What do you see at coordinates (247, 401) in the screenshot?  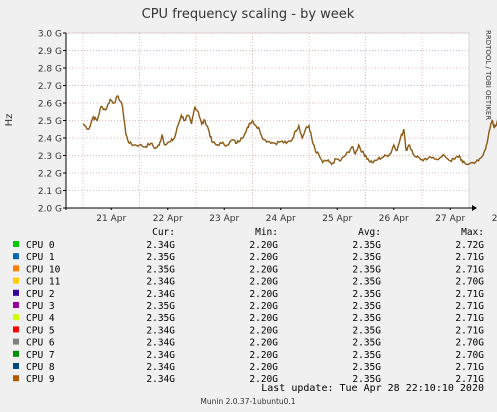 I see `munin-version: Munin 2.0.37-1ubuntu0.1` at bounding box center [247, 401].